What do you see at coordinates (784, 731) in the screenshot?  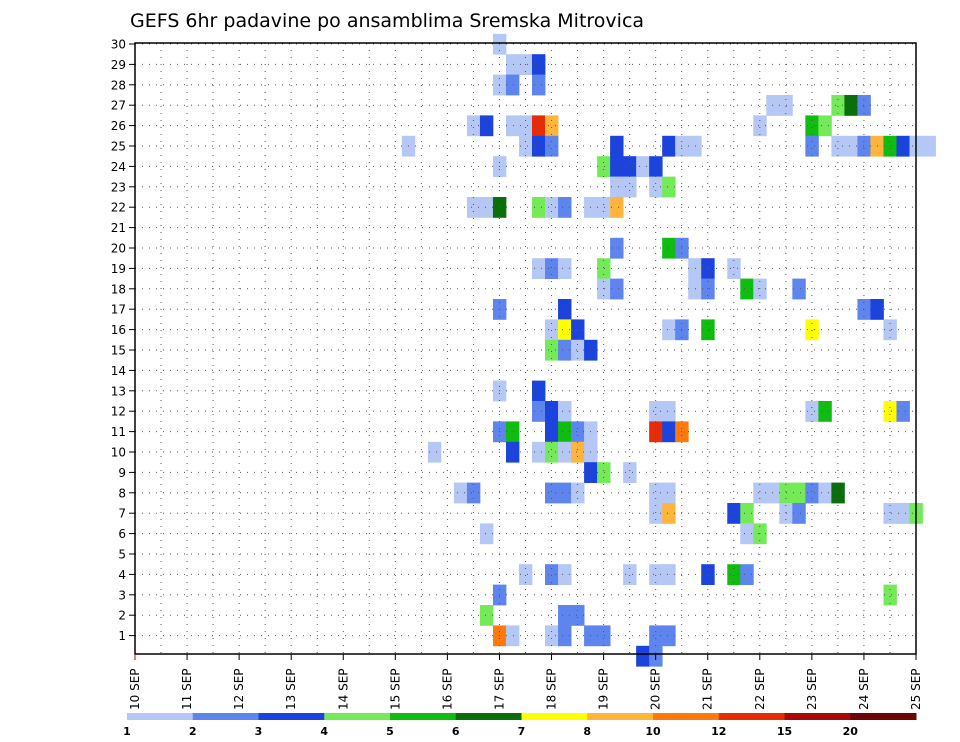 I see `legend-label: 15` at bounding box center [784, 731].